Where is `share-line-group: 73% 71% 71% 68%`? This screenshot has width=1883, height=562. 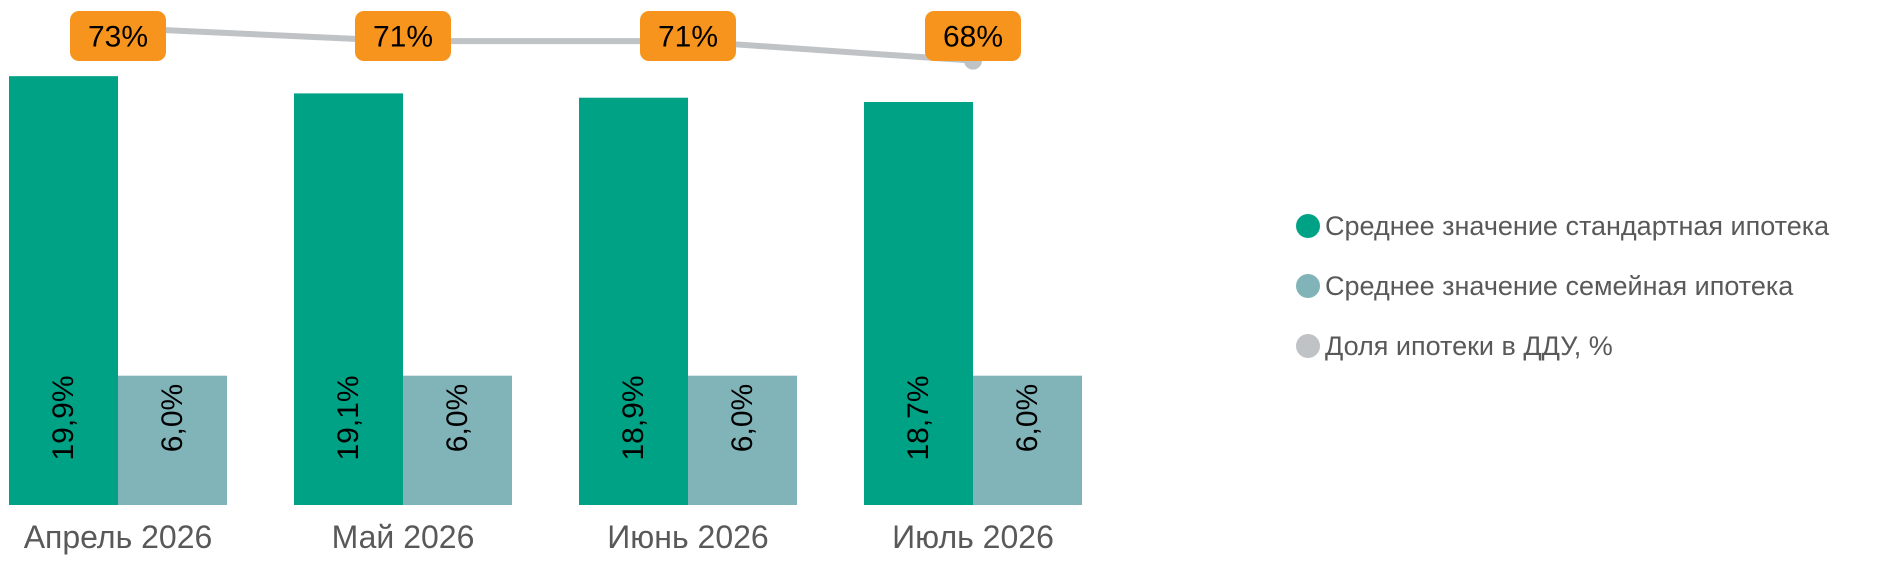
share-line-group: 73% 71% 71% 68% is located at coordinates (545, 40).